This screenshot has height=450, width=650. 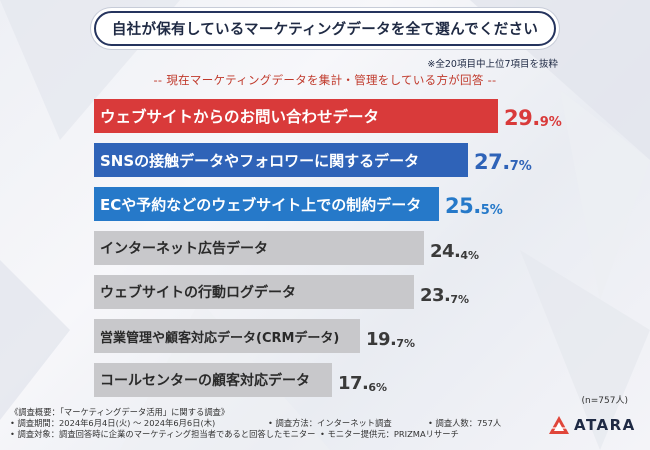 What do you see at coordinates (465, 423) in the screenshot?
I see `survey-respondents: • 調査人数：757人` at bounding box center [465, 423].